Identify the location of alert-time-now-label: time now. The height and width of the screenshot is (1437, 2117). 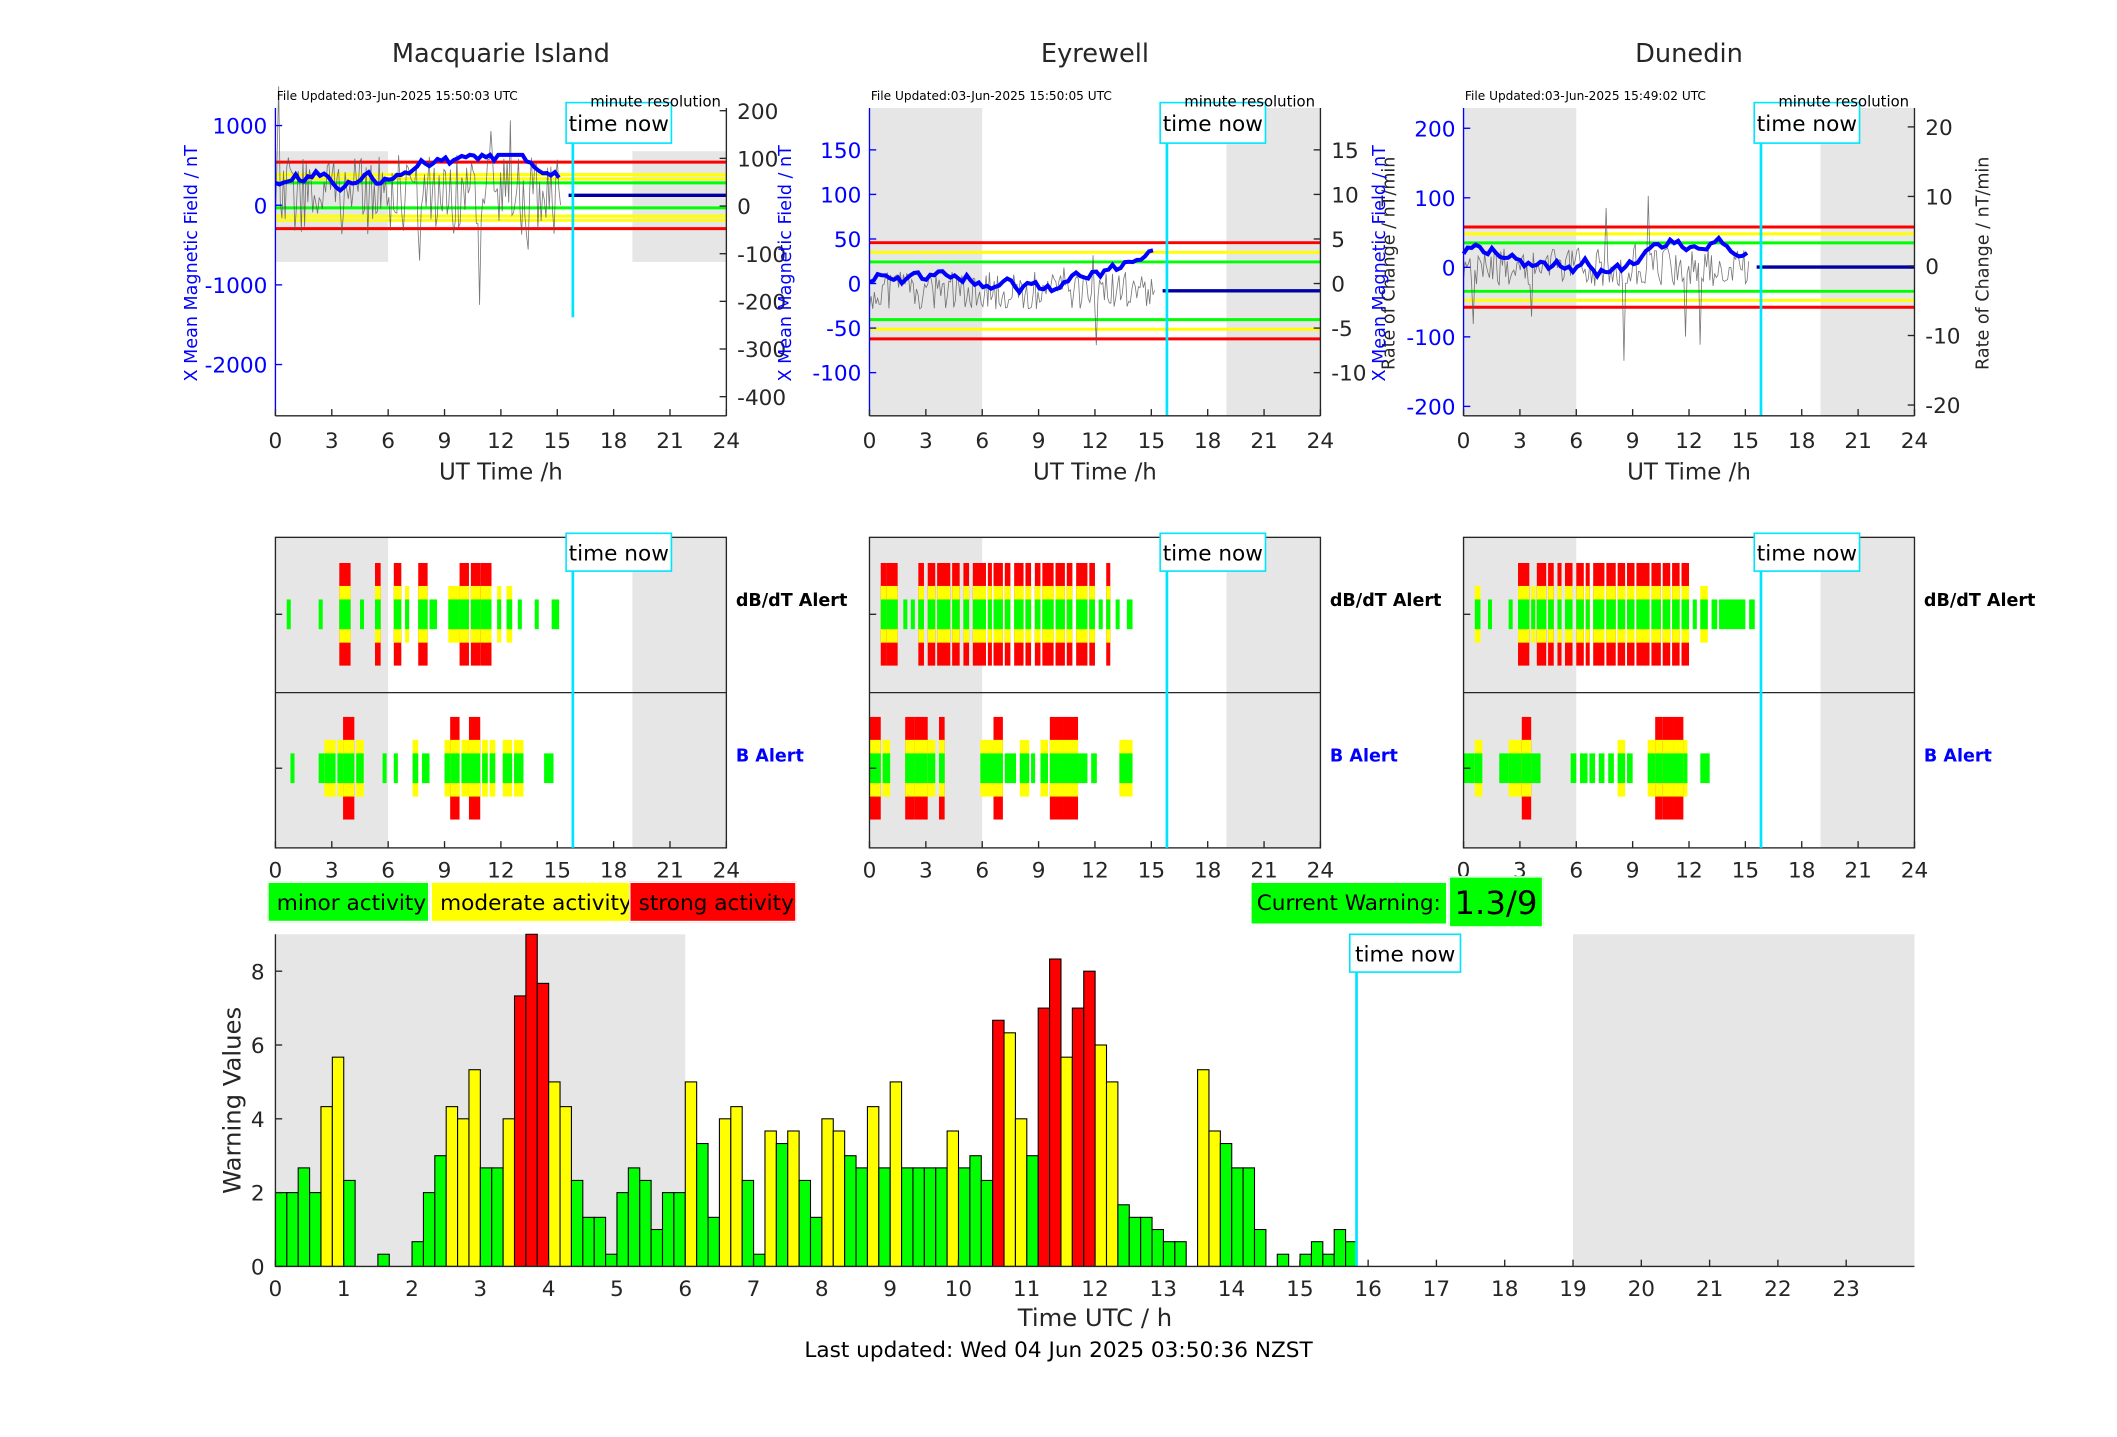
(619, 553).